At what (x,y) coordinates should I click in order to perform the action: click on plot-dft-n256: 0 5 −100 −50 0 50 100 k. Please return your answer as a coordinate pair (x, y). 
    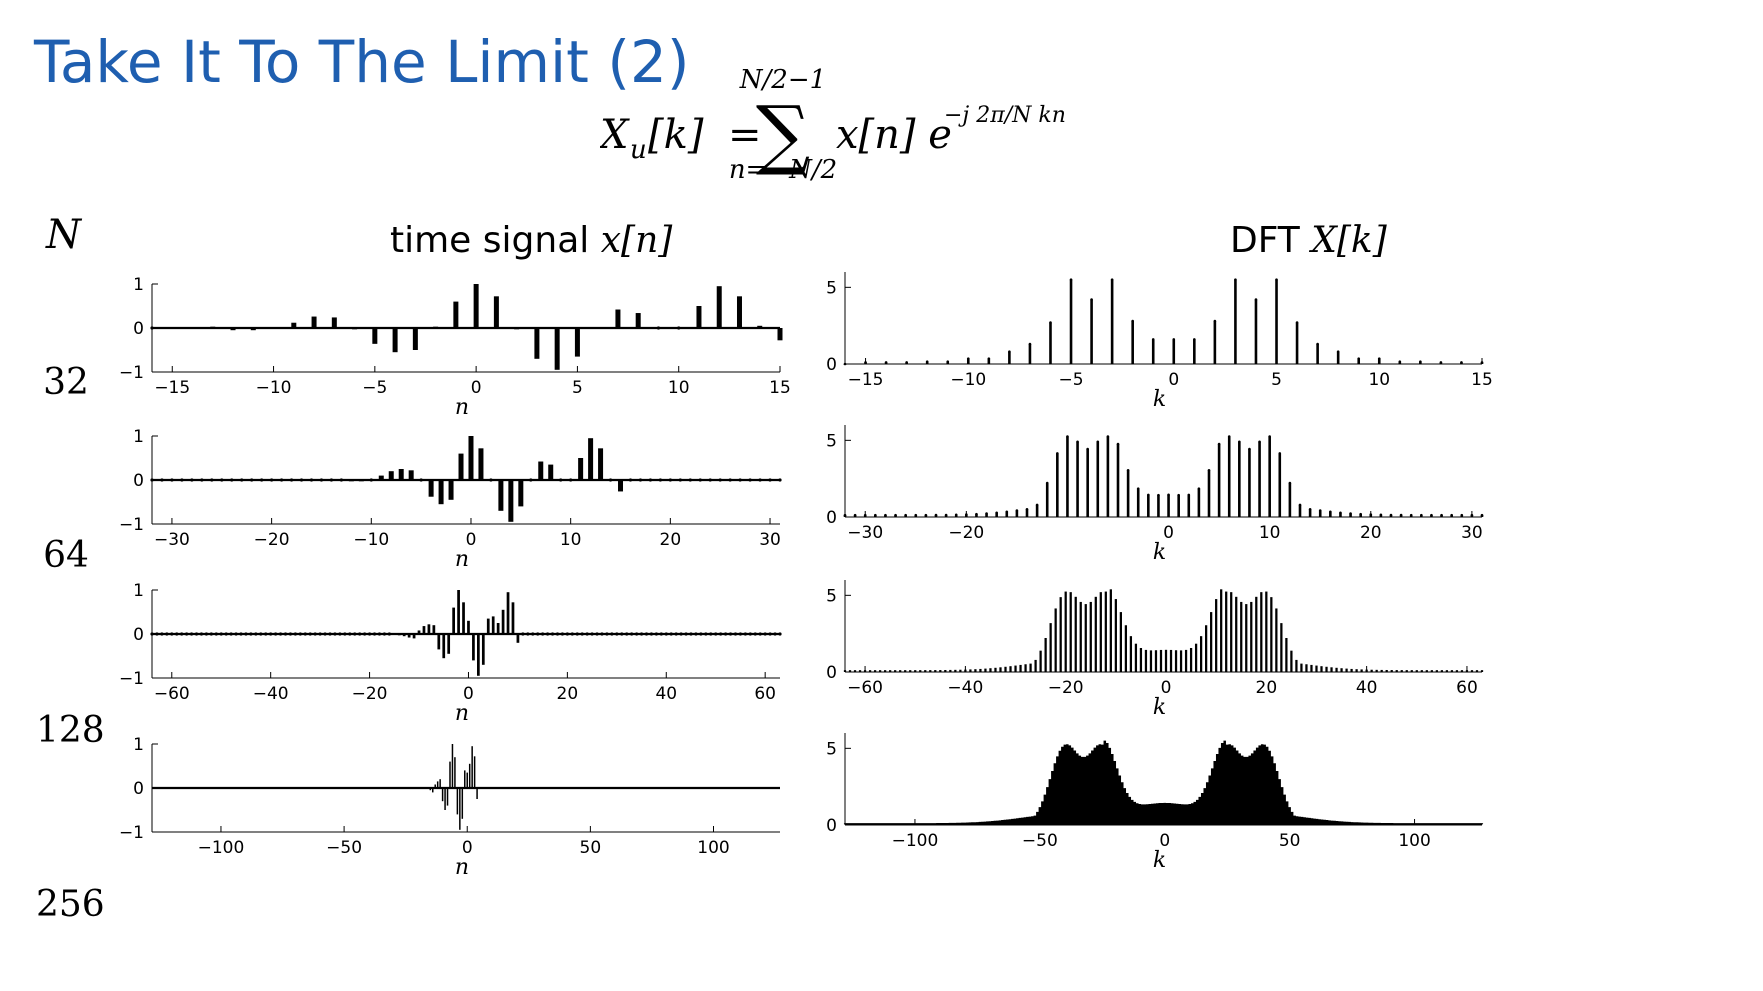
    Looking at the image, I should click on (1155, 803).